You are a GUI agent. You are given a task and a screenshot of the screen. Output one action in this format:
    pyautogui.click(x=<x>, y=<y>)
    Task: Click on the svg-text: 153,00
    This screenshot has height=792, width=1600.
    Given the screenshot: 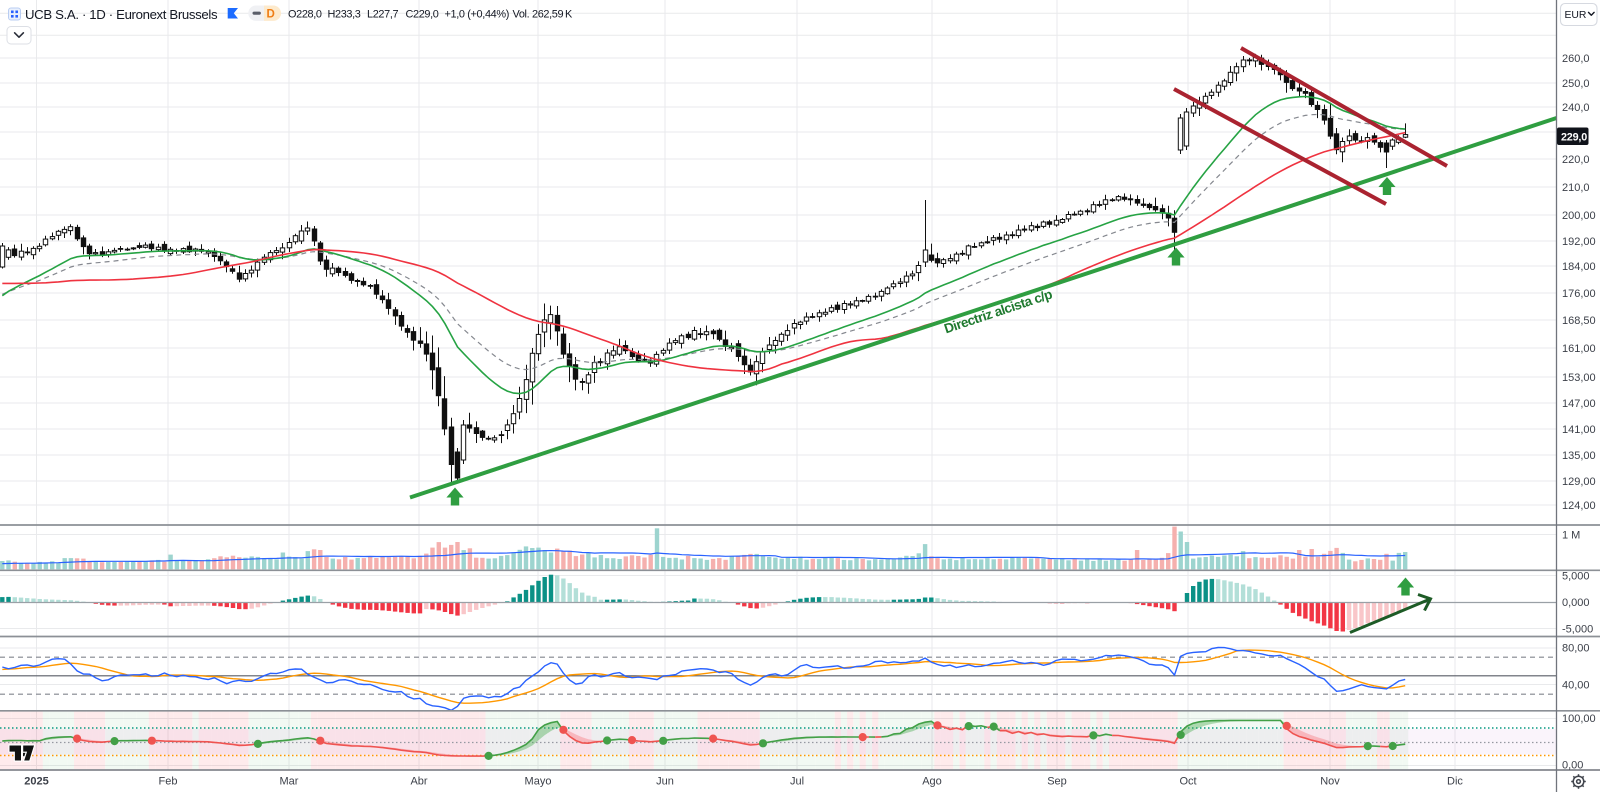 What is the action you would take?
    pyautogui.click(x=1579, y=378)
    